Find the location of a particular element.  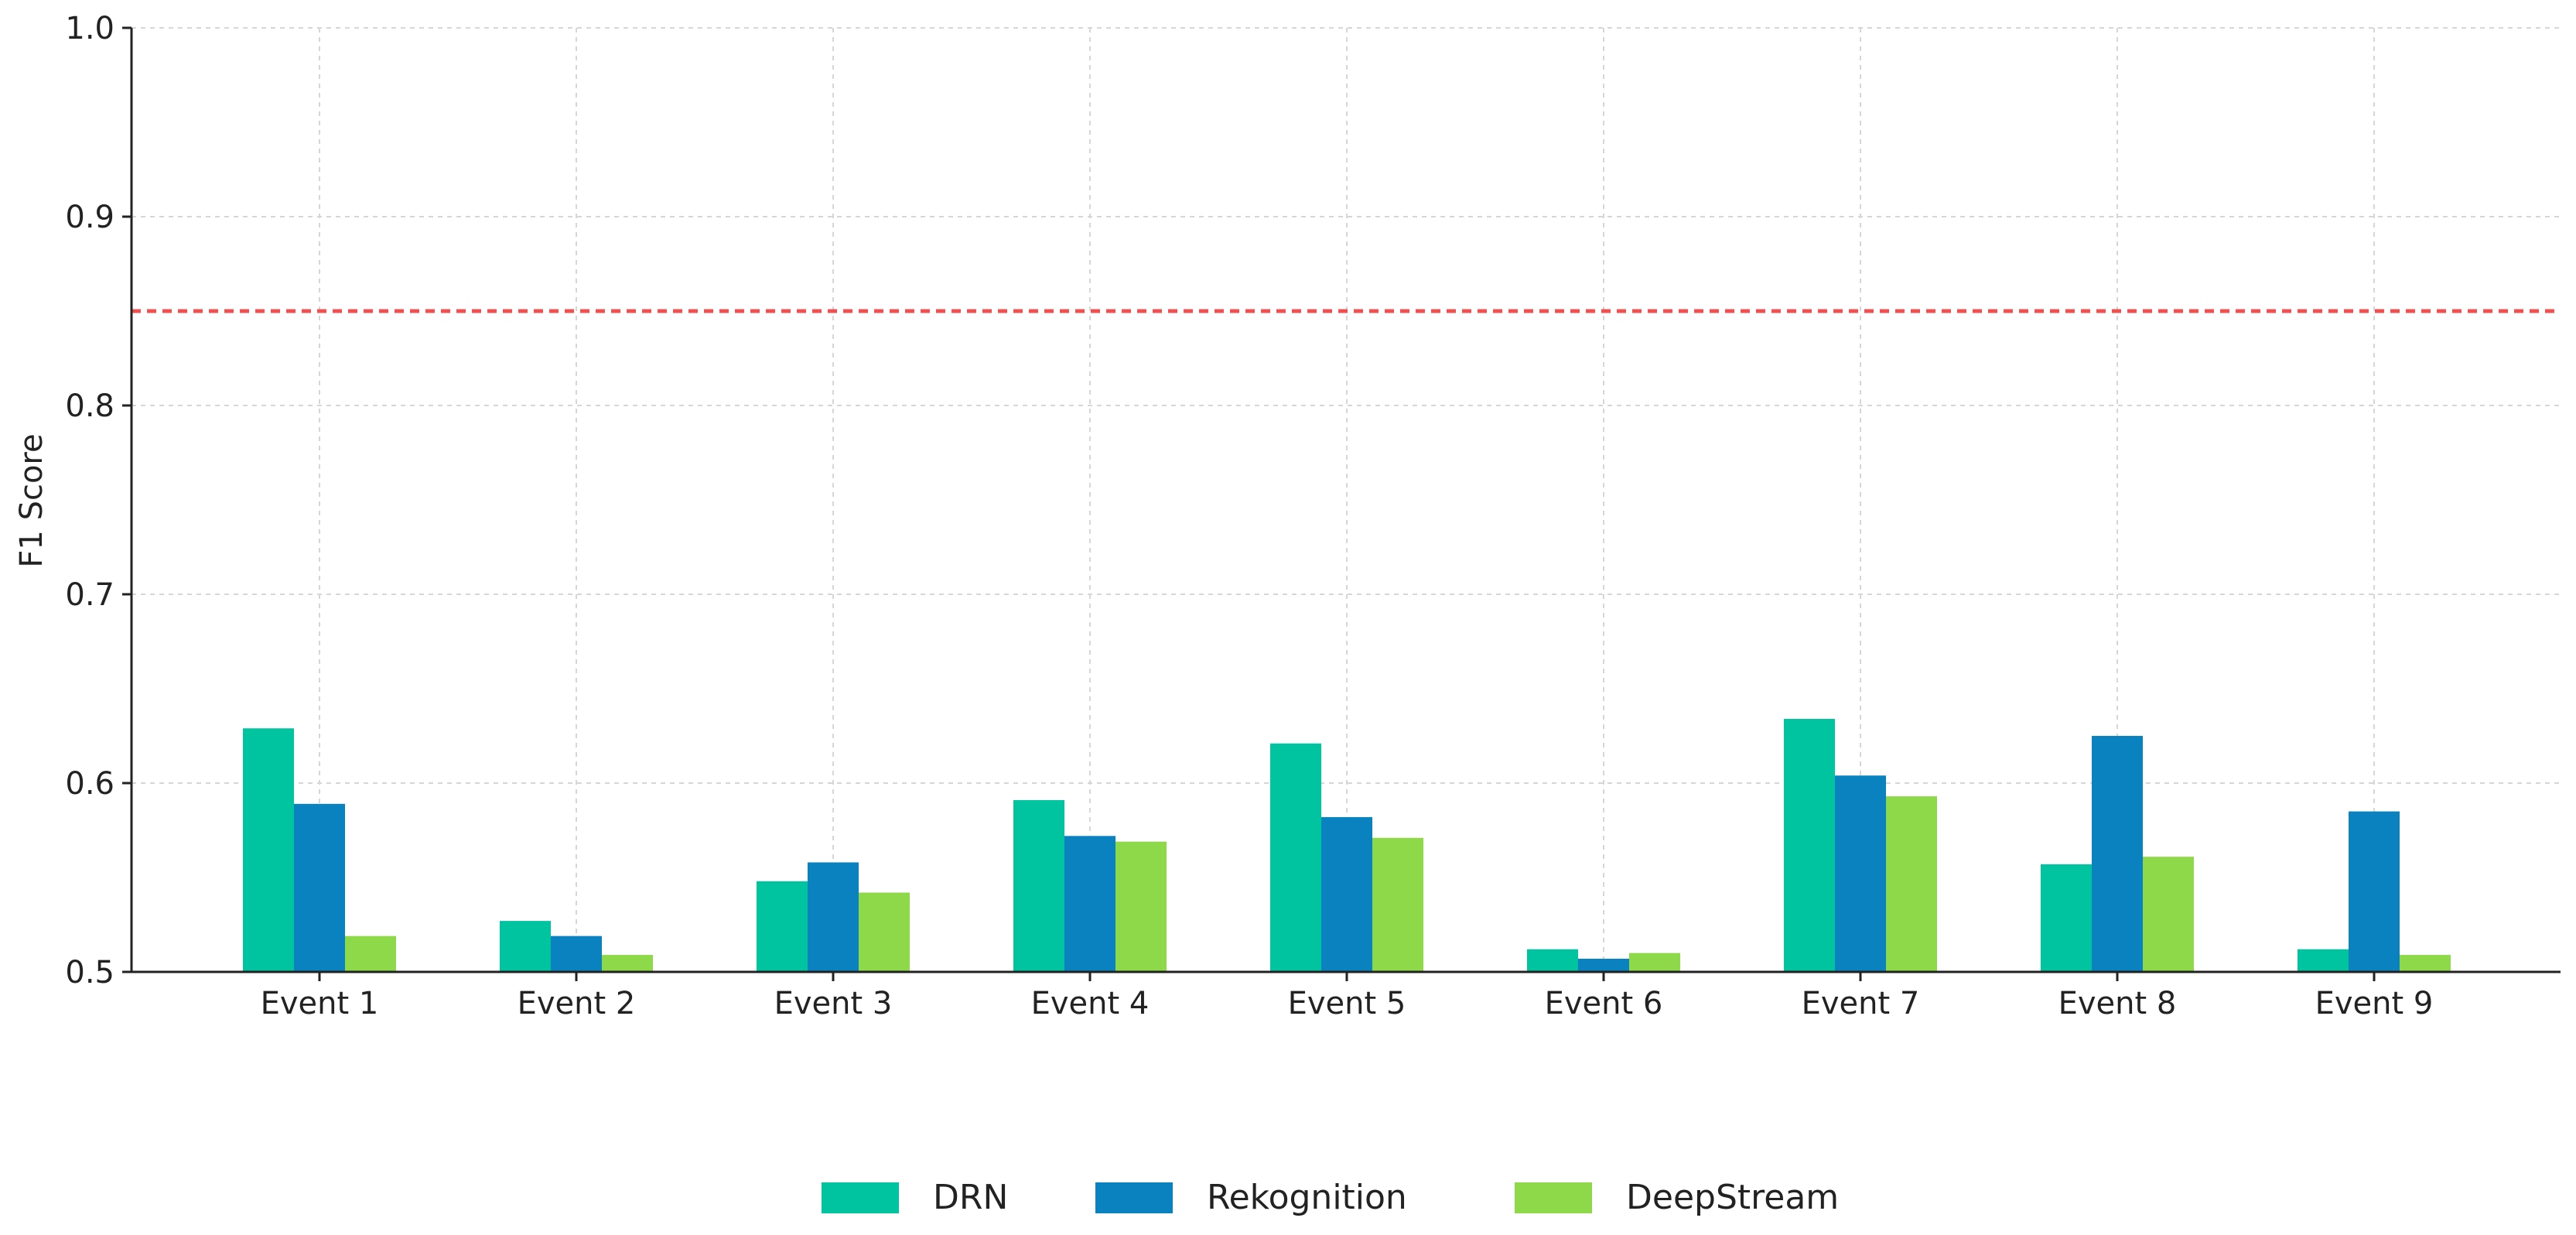

y-tick-label: 0.6 is located at coordinates (89, 784).